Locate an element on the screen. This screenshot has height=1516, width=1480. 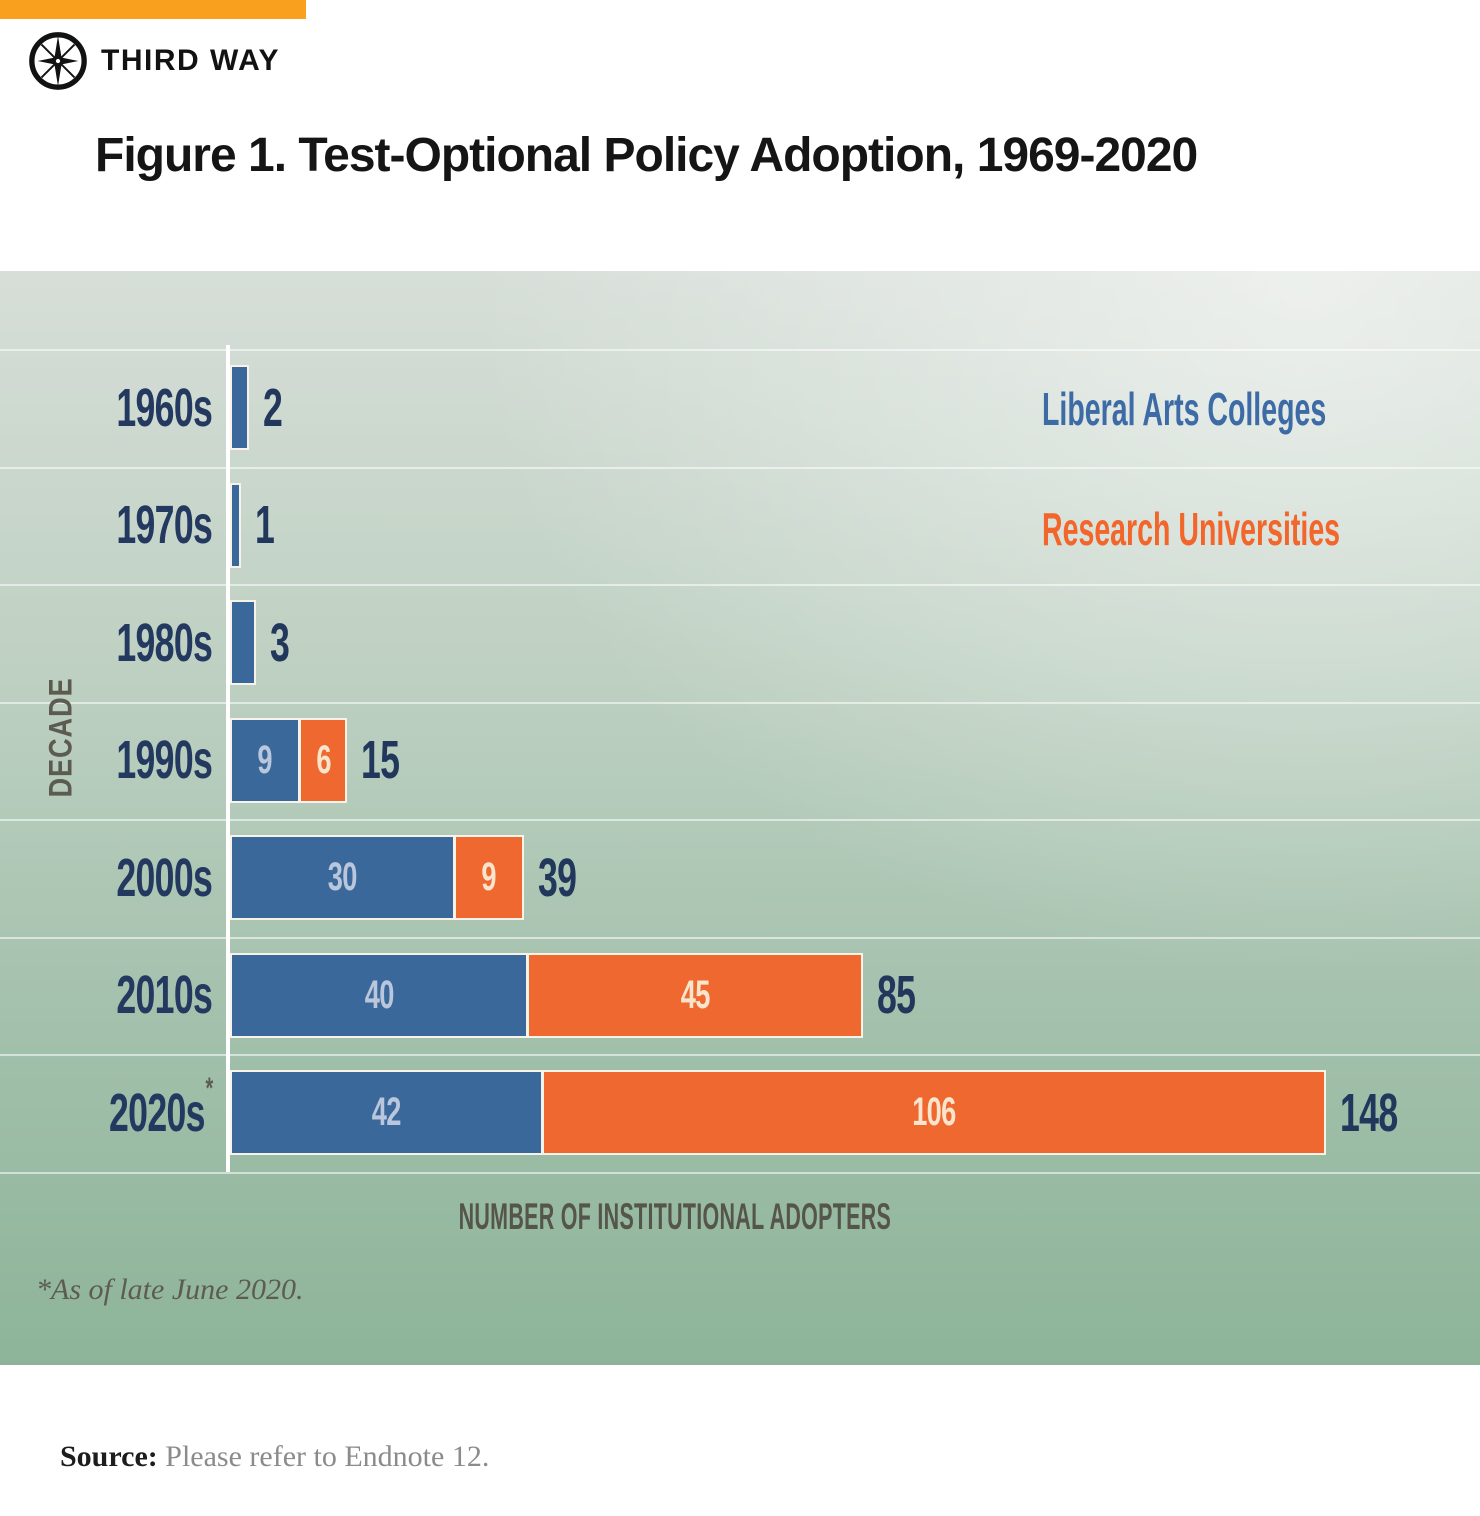
bar-total-label: 15 is located at coordinates (380, 760).